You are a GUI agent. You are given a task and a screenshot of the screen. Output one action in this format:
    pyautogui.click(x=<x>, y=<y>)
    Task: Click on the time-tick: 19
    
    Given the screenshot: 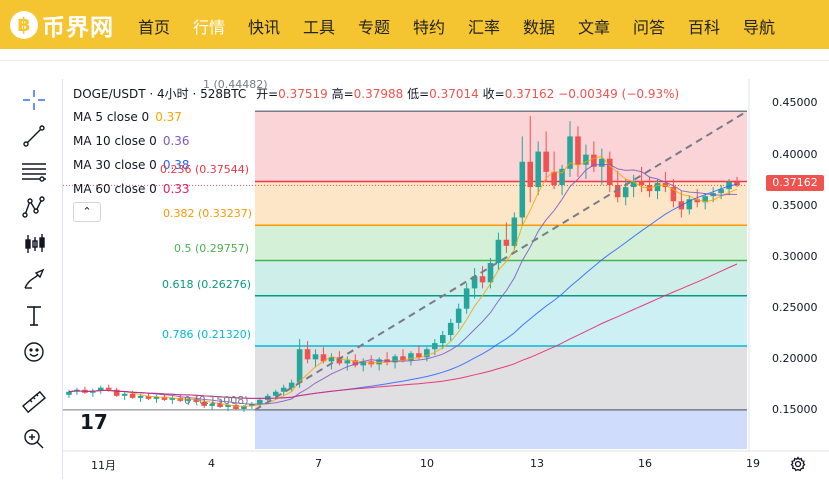 What is the action you would take?
    pyautogui.click(x=753, y=463)
    